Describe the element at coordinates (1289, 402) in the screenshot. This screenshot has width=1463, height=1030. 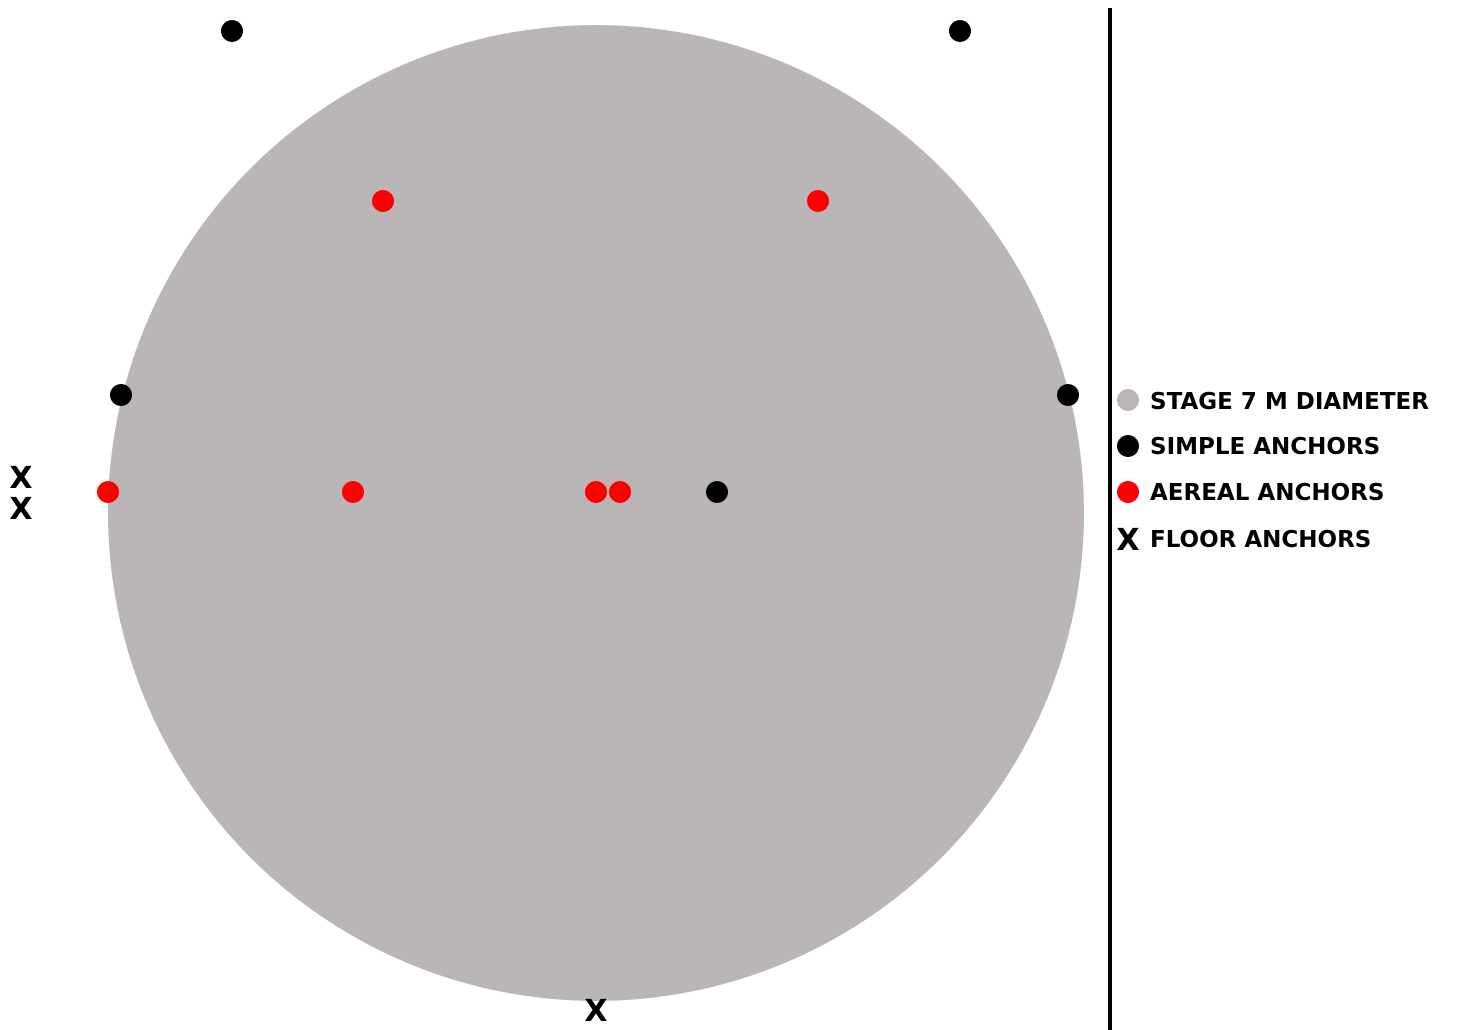
I see `legend-stage-label: STAGE 7 M DIAMETER` at that location.